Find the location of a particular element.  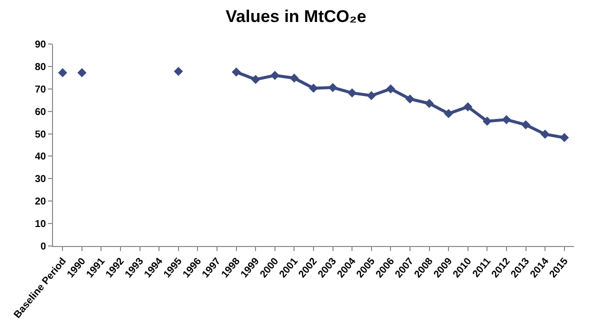

y-tick-label: 60 is located at coordinates (40, 112).